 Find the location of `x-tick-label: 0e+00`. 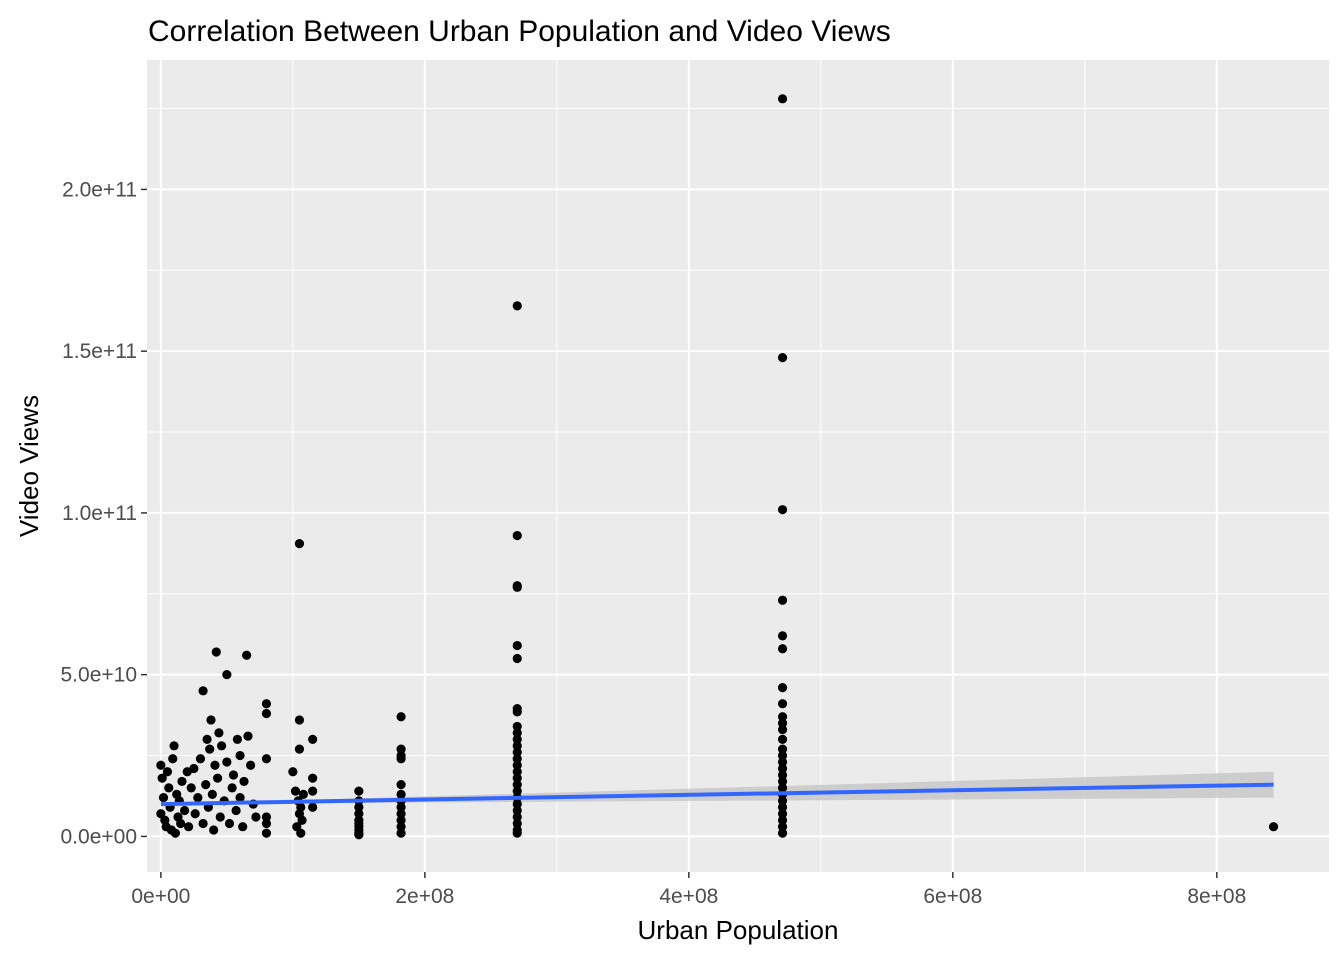

x-tick-label: 0e+00 is located at coordinates (160, 896).